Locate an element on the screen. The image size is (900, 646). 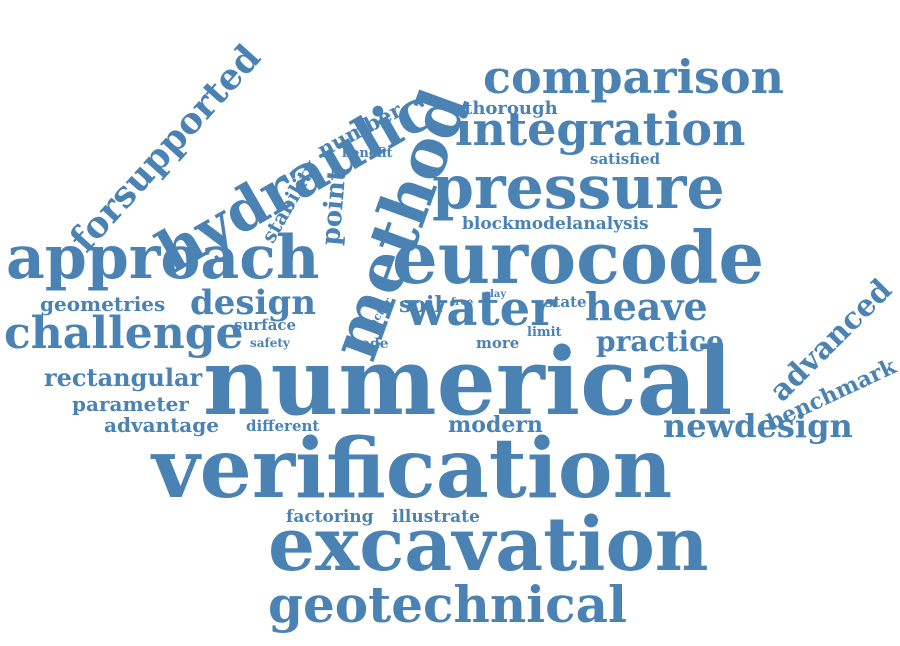
word-pressure: pressure is located at coordinates (578, 188).